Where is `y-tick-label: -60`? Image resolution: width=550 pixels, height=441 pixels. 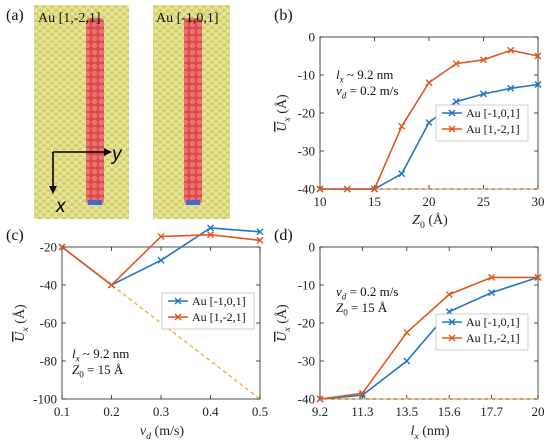 y-tick-label: -60 is located at coordinates (48, 323).